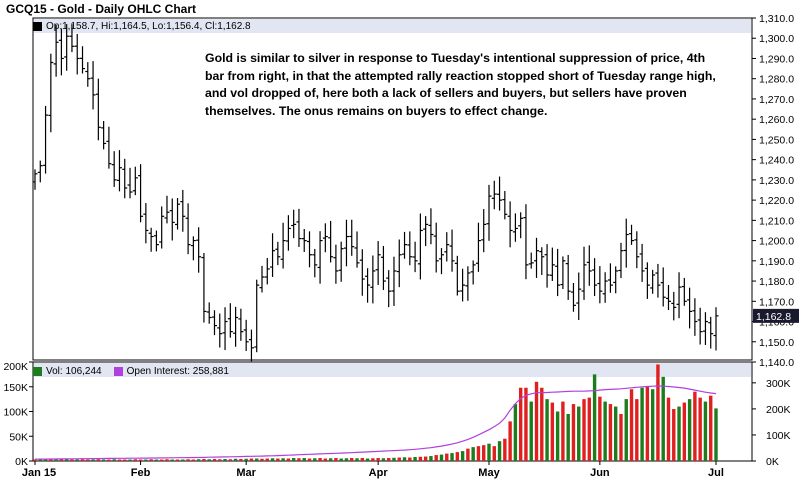 The height and width of the screenshot is (500, 800). Describe the element at coordinates (776, 161) in the screenshot. I see `price-y-tick-label: 1,240.0` at that location.